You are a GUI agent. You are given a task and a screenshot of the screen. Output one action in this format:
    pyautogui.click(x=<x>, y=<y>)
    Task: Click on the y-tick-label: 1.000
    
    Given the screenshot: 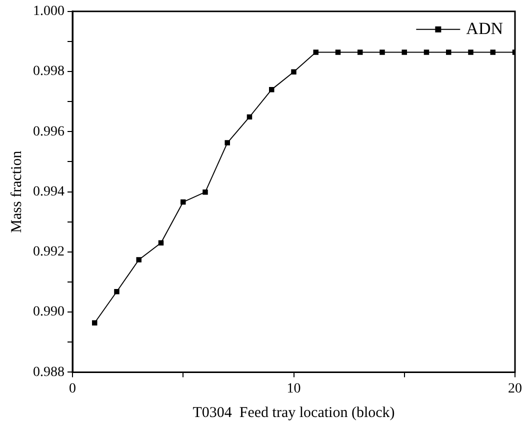 What is the action you would take?
    pyautogui.click(x=48, y=12)
    